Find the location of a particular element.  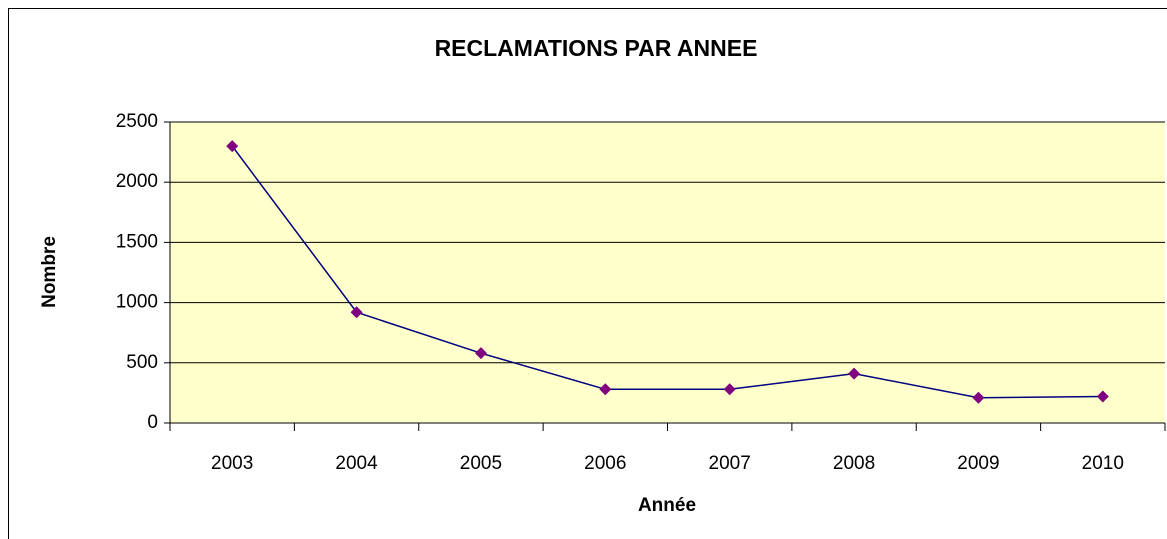

x-tick-label: 2005 is located at coordinates (481, 463).